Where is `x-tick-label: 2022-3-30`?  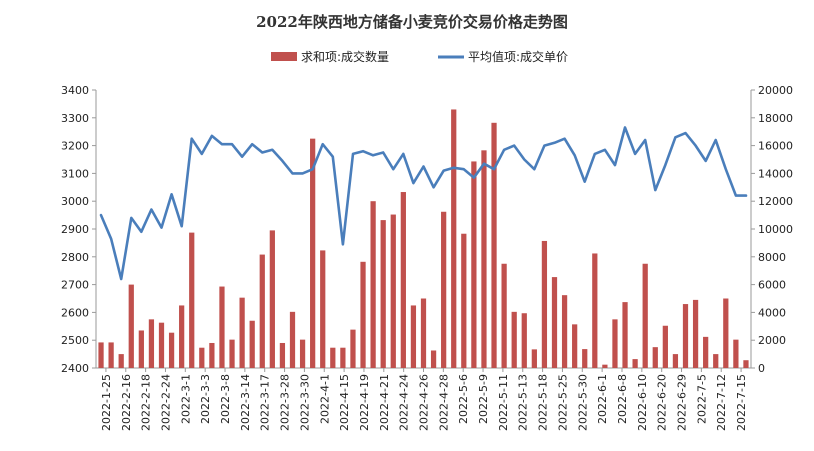 x-tick-label: 2022-3-30 is located at coordinates (304, 402).